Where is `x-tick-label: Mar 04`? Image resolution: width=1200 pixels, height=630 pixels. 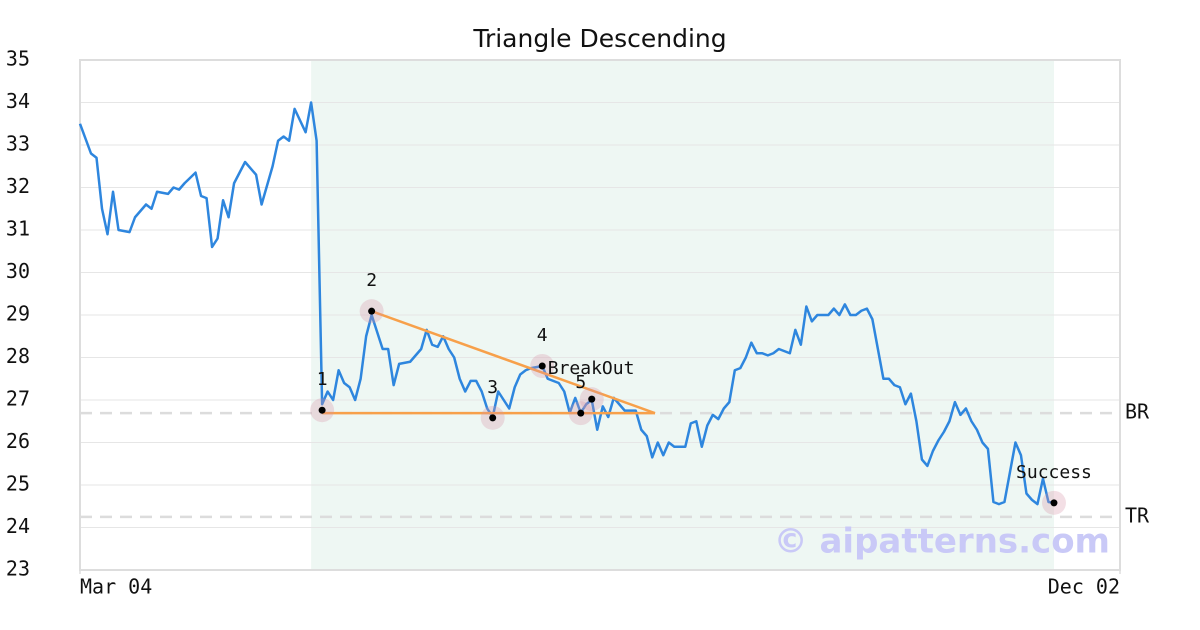
x-tick-label: Mar 04 is located at coordinates (116, 587).